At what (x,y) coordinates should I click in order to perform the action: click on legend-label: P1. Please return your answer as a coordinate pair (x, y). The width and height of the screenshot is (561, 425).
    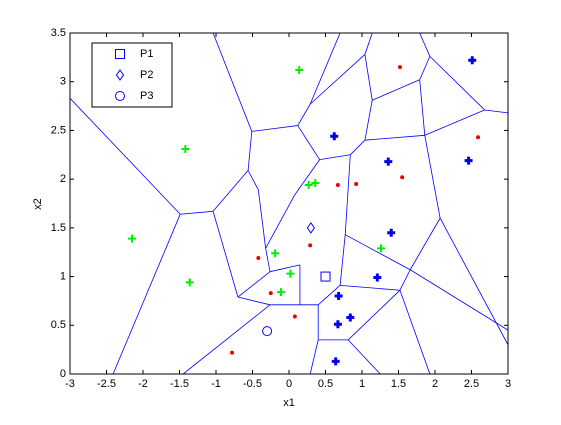
    Looking at the image, I should click on (146, 54).